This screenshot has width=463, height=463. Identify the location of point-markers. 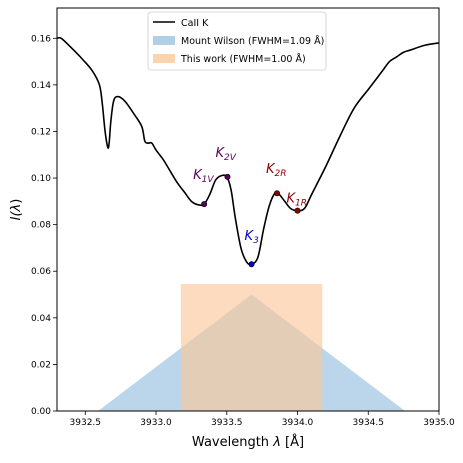
(251, 220).